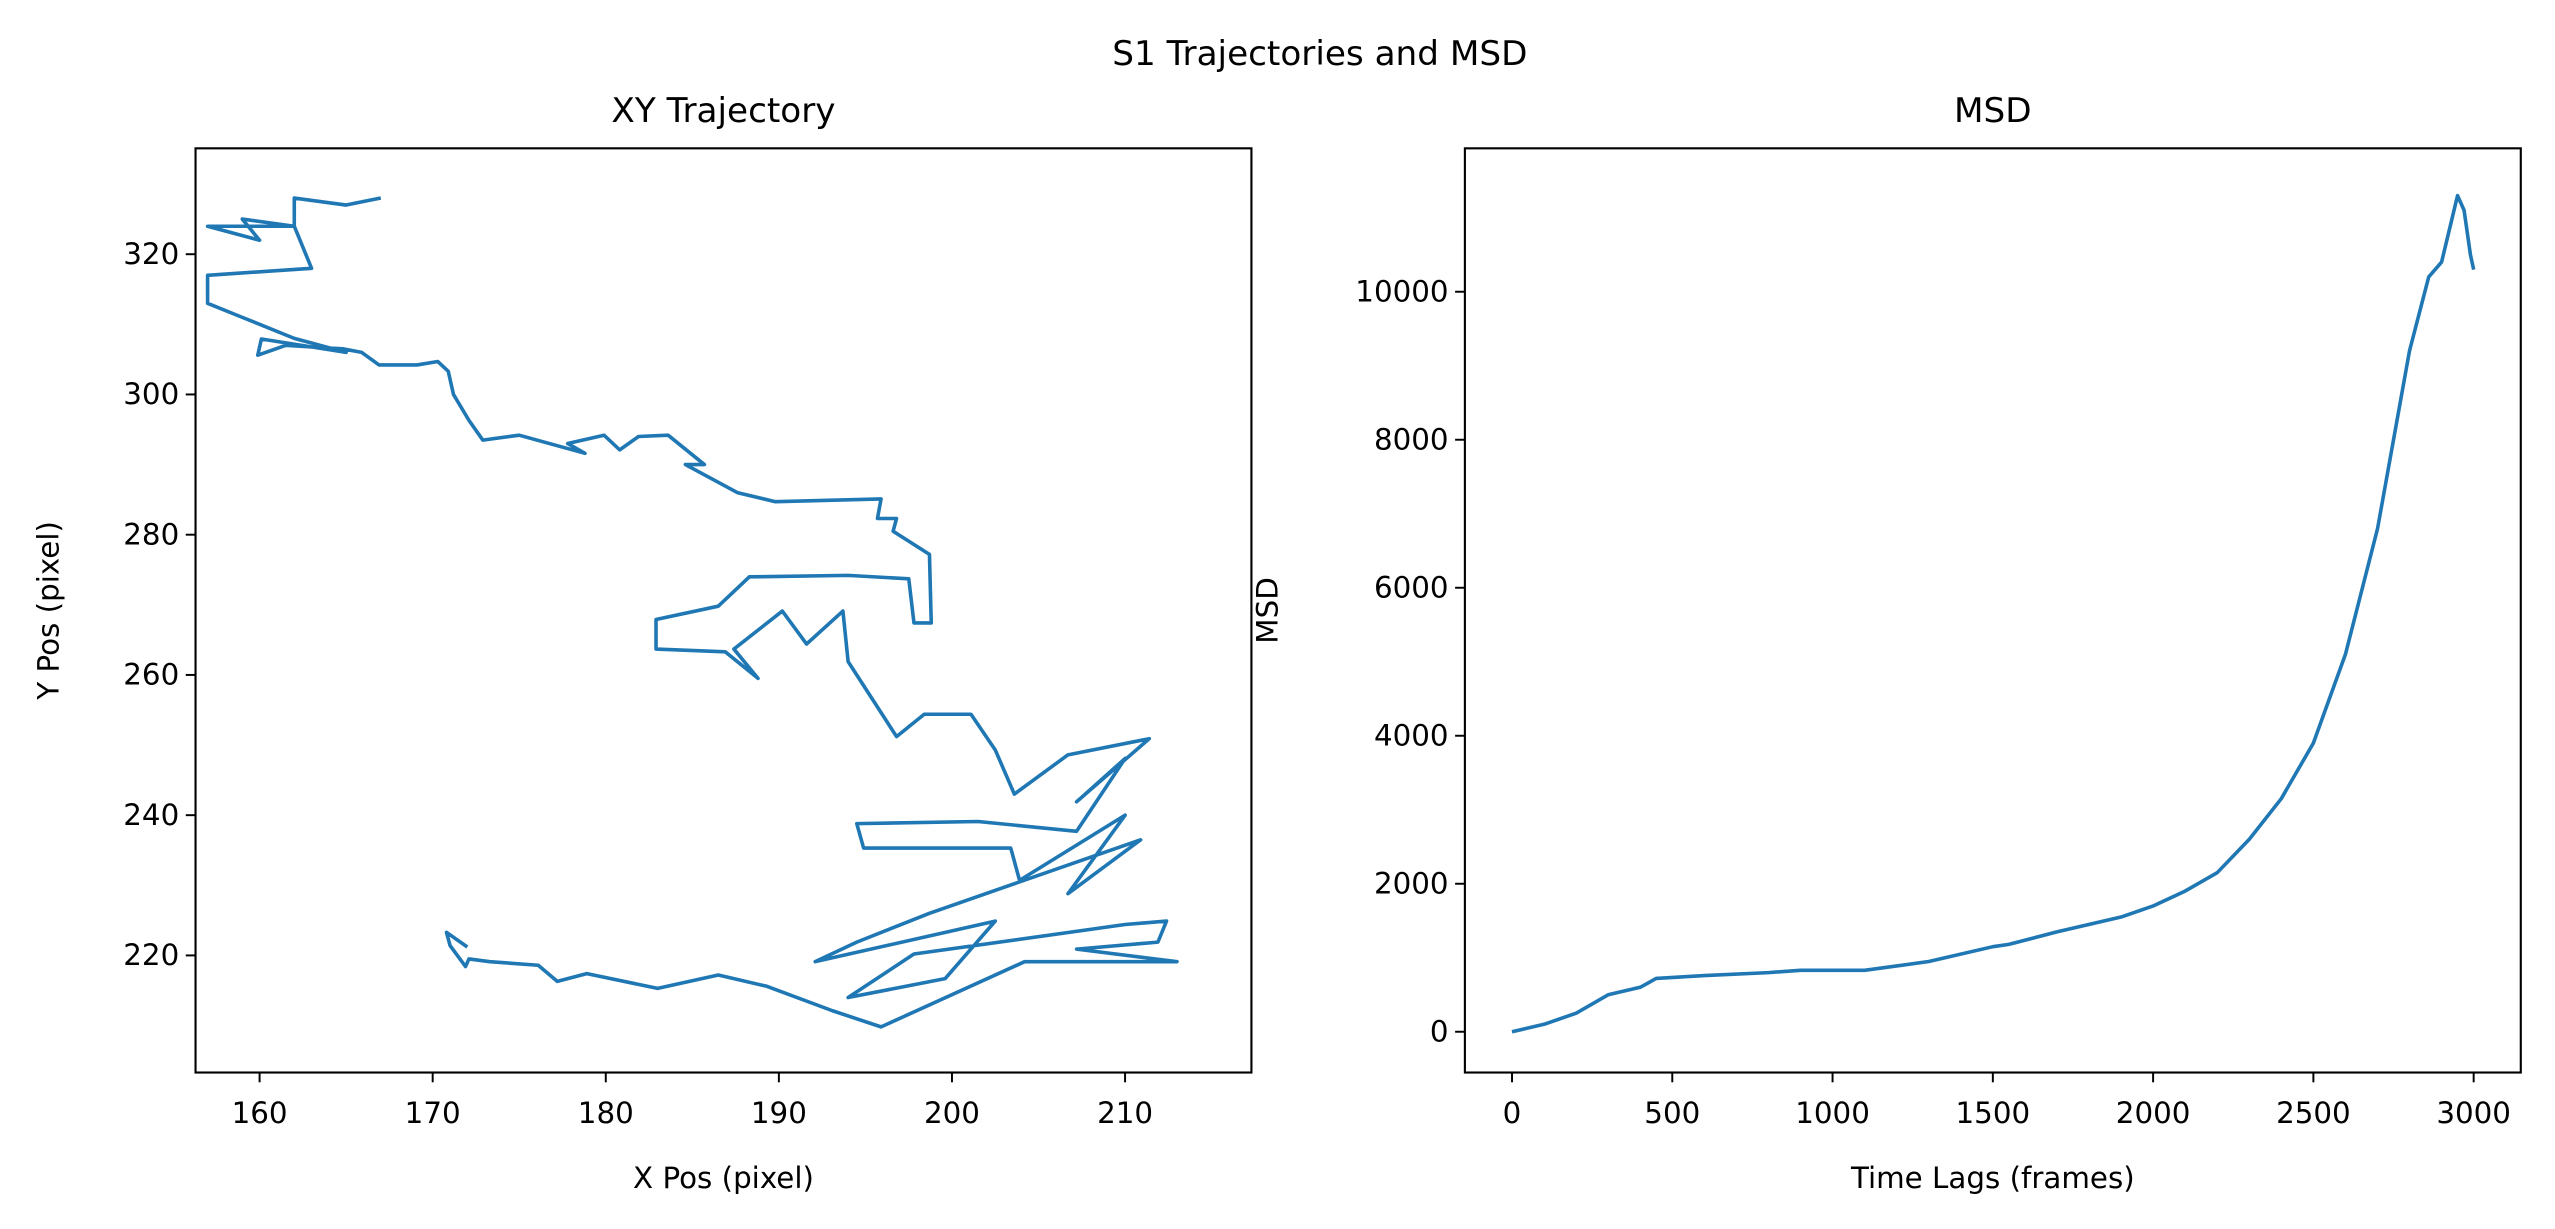  I want to click on x-tick-label: 2500, so click(2313, 1113).